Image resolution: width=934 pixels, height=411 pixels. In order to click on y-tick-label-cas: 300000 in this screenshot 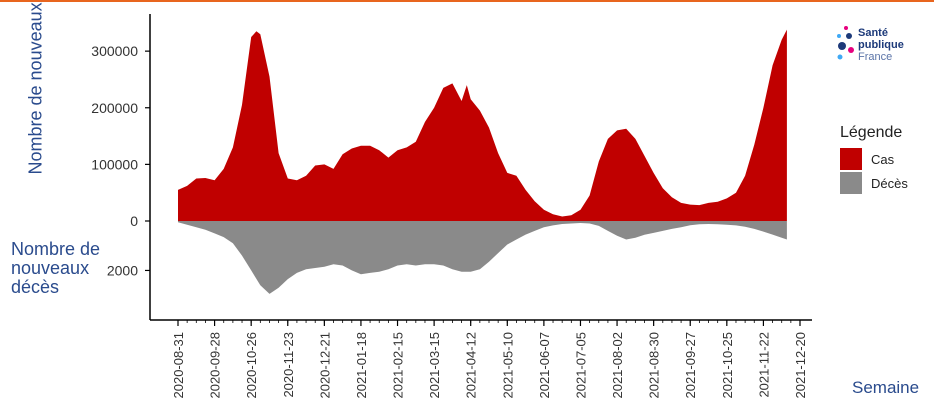, I will do `click(114, 51)`.